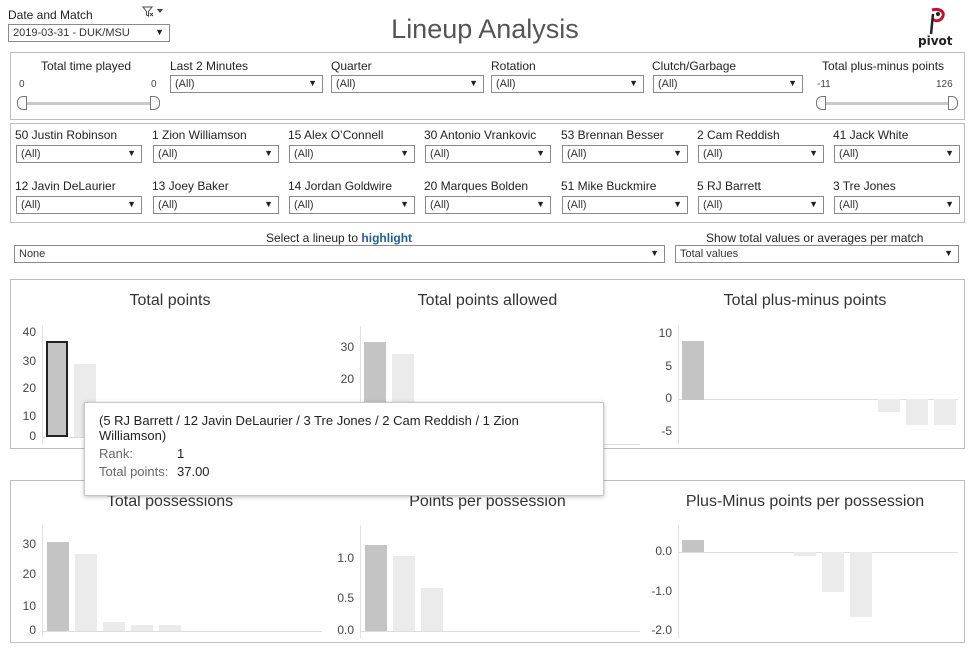 This screenshot has width=980, height=659. What do you see at coordinates (86, 66) in the screenshot?
I see `time-played-label: Total time played` at bounding box center [86, 66].